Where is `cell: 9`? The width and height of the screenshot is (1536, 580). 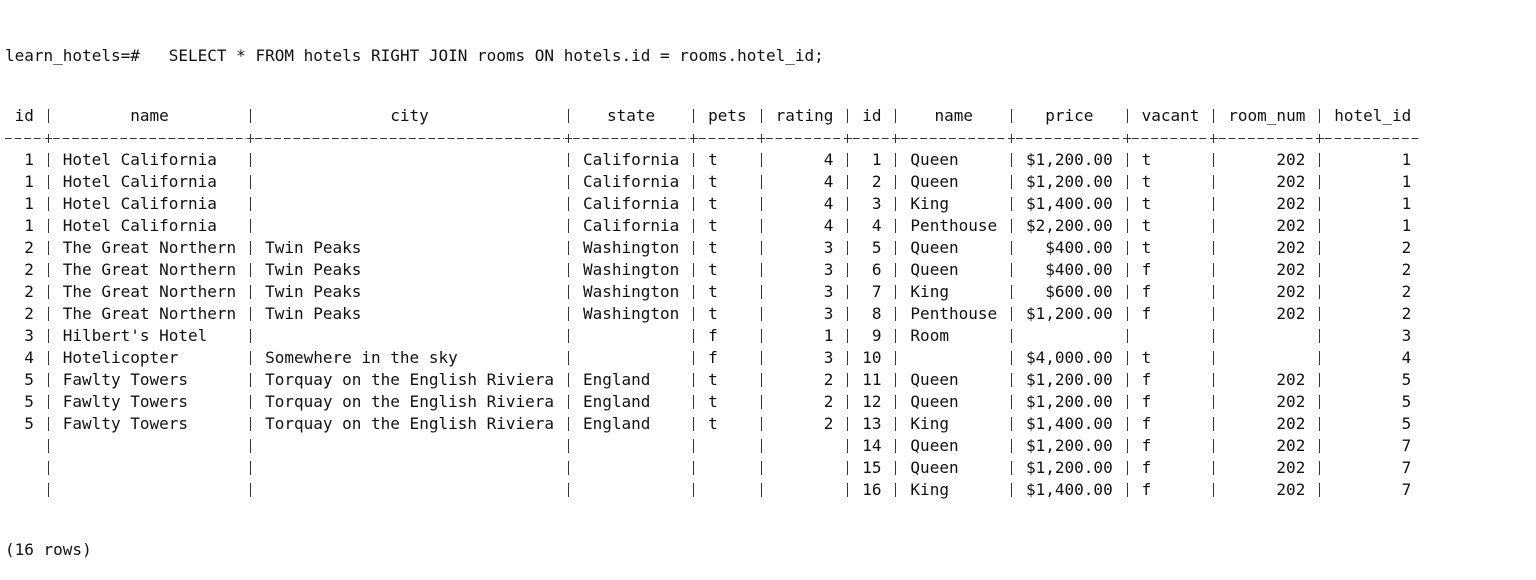
cell: 9 is located at coordinates (876, 335).